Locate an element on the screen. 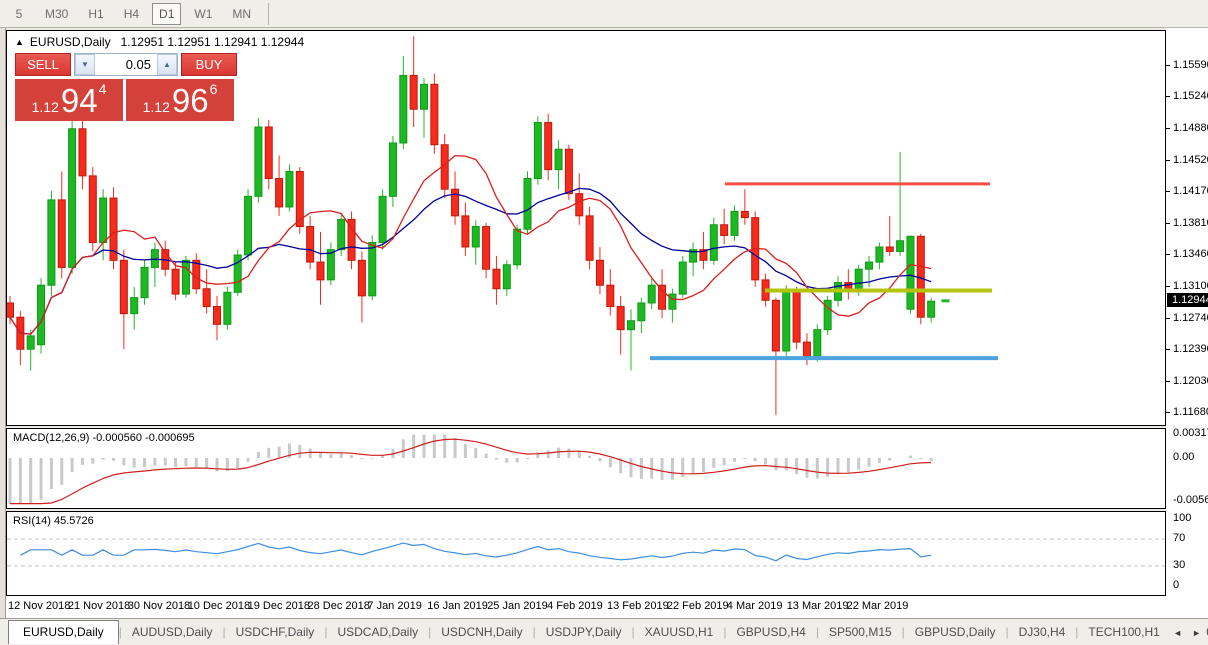 This screenshot has width=1208, height=645. macd-scale-label: -0.00566 is located at coordinates (1190, 499).